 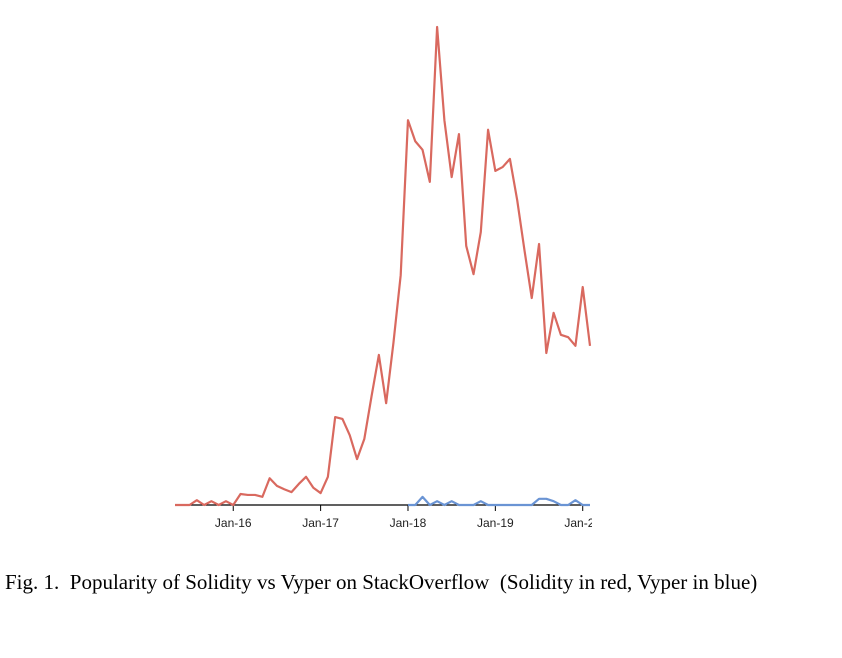 I want to click on x-tick-label: Jan-20, so click(x=582, y=523).